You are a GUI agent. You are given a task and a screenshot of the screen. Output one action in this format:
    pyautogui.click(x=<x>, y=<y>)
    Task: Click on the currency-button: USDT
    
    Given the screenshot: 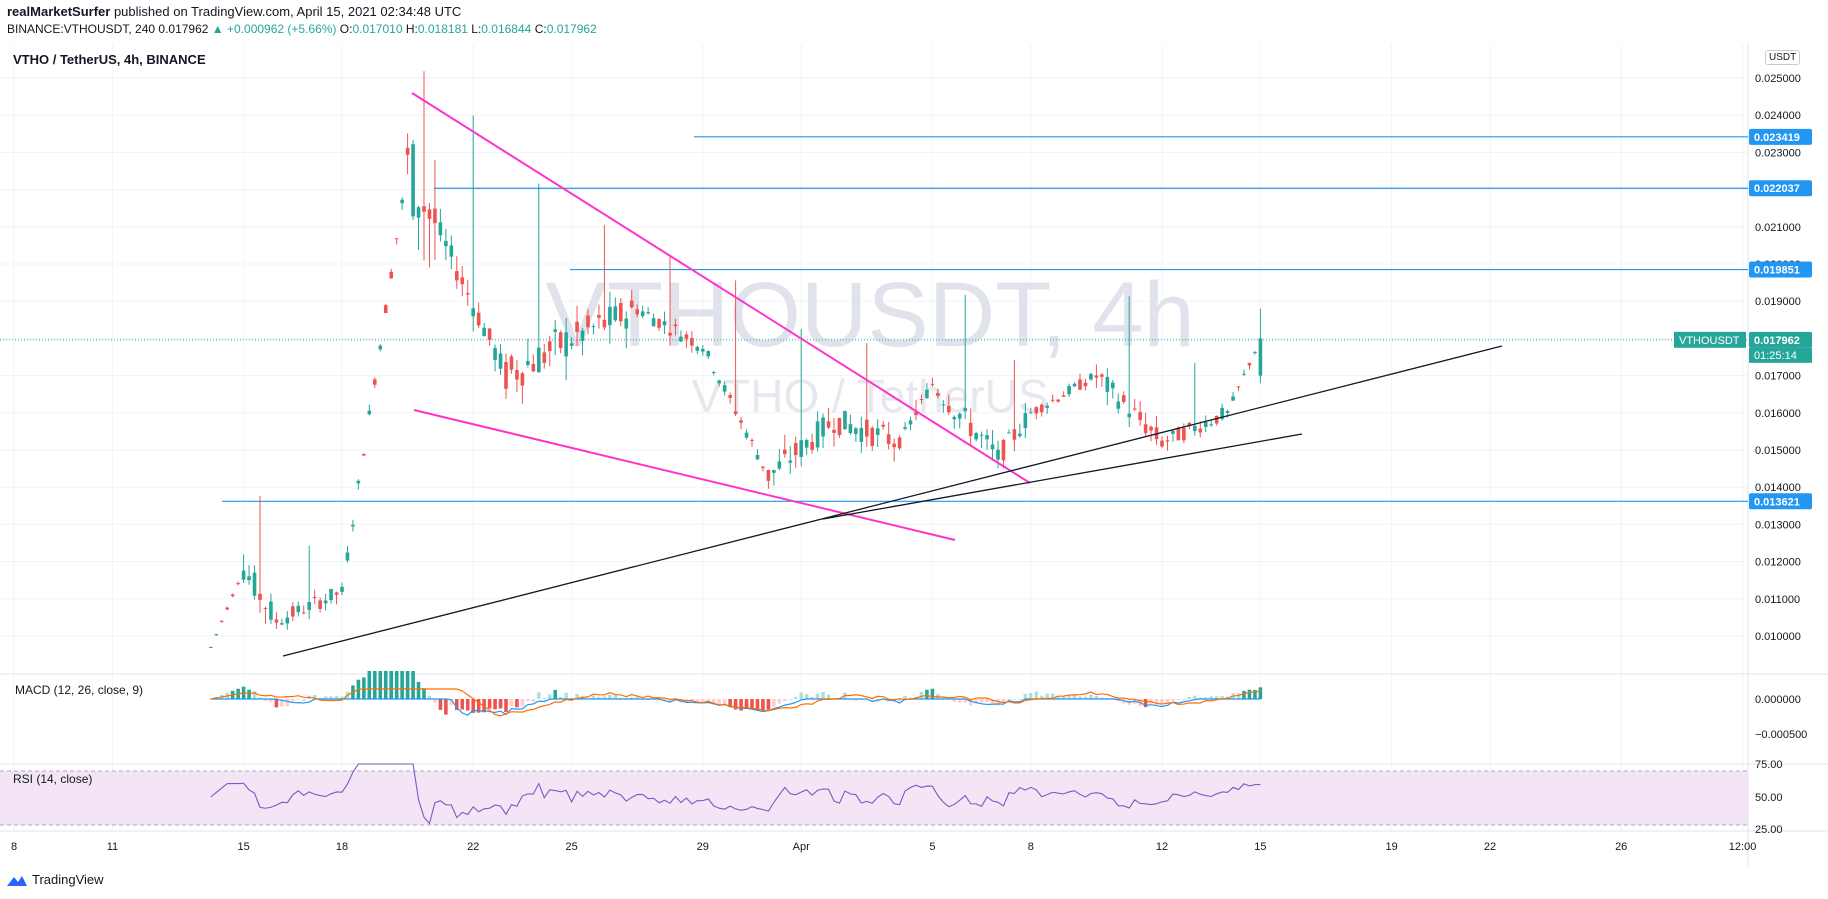 What is the action you would take?
    pyautogui.click(x=1783, y=57)
    